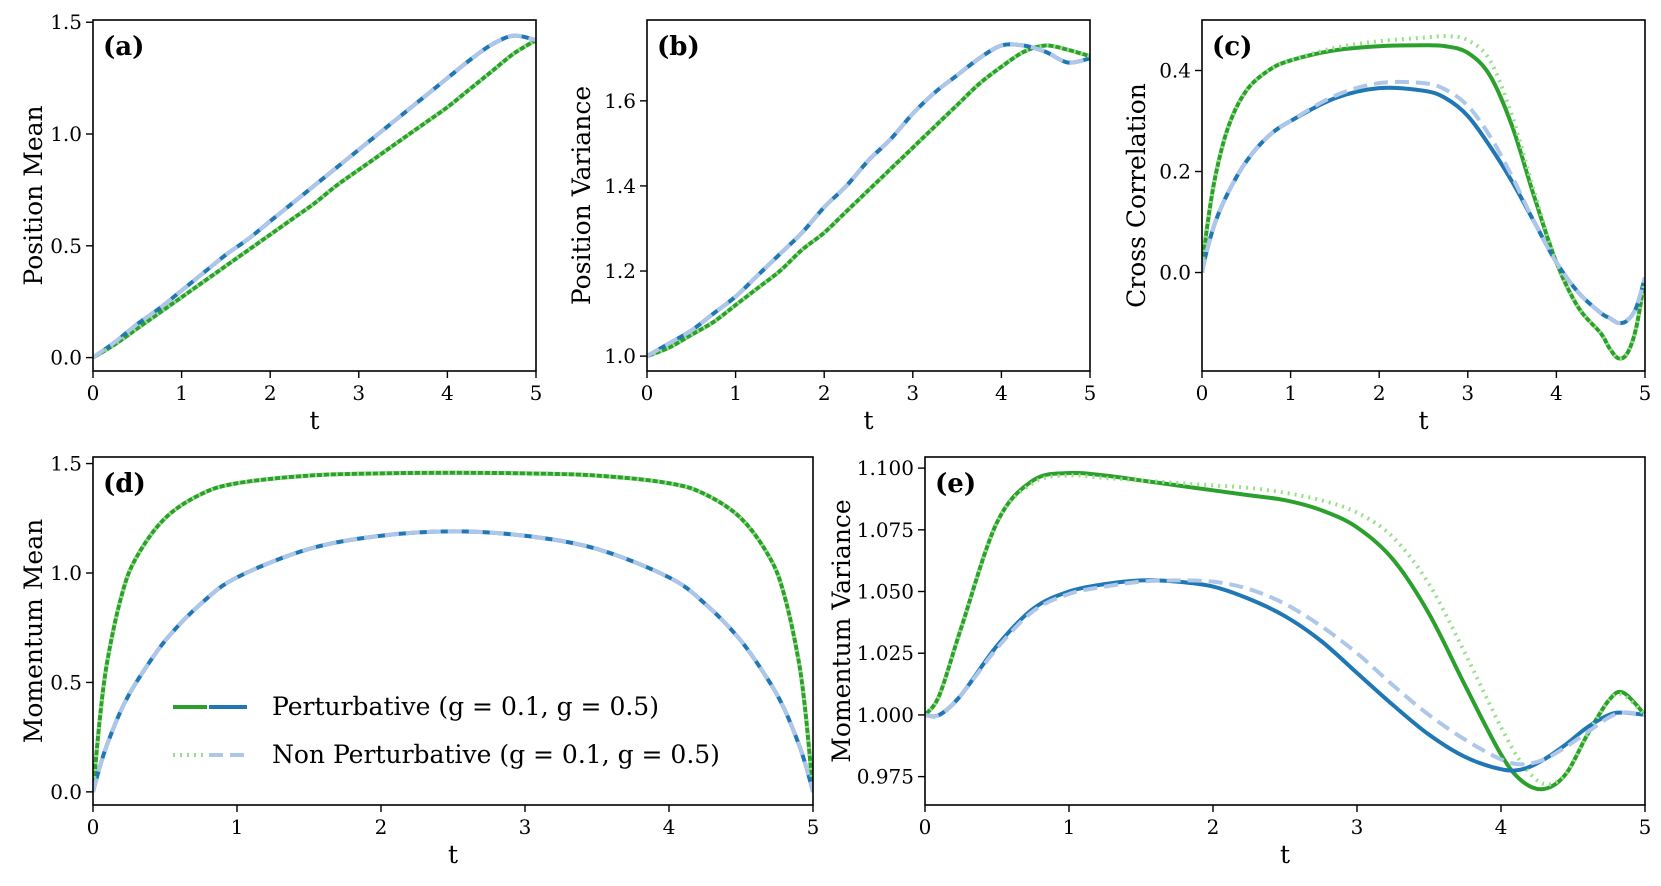  Describe the element at coordinates (496, 754) in the screenshot. I see `legend-entry-non-perturbative: Non Perturbative (g = 0.1, g = 0.5)` at that location.